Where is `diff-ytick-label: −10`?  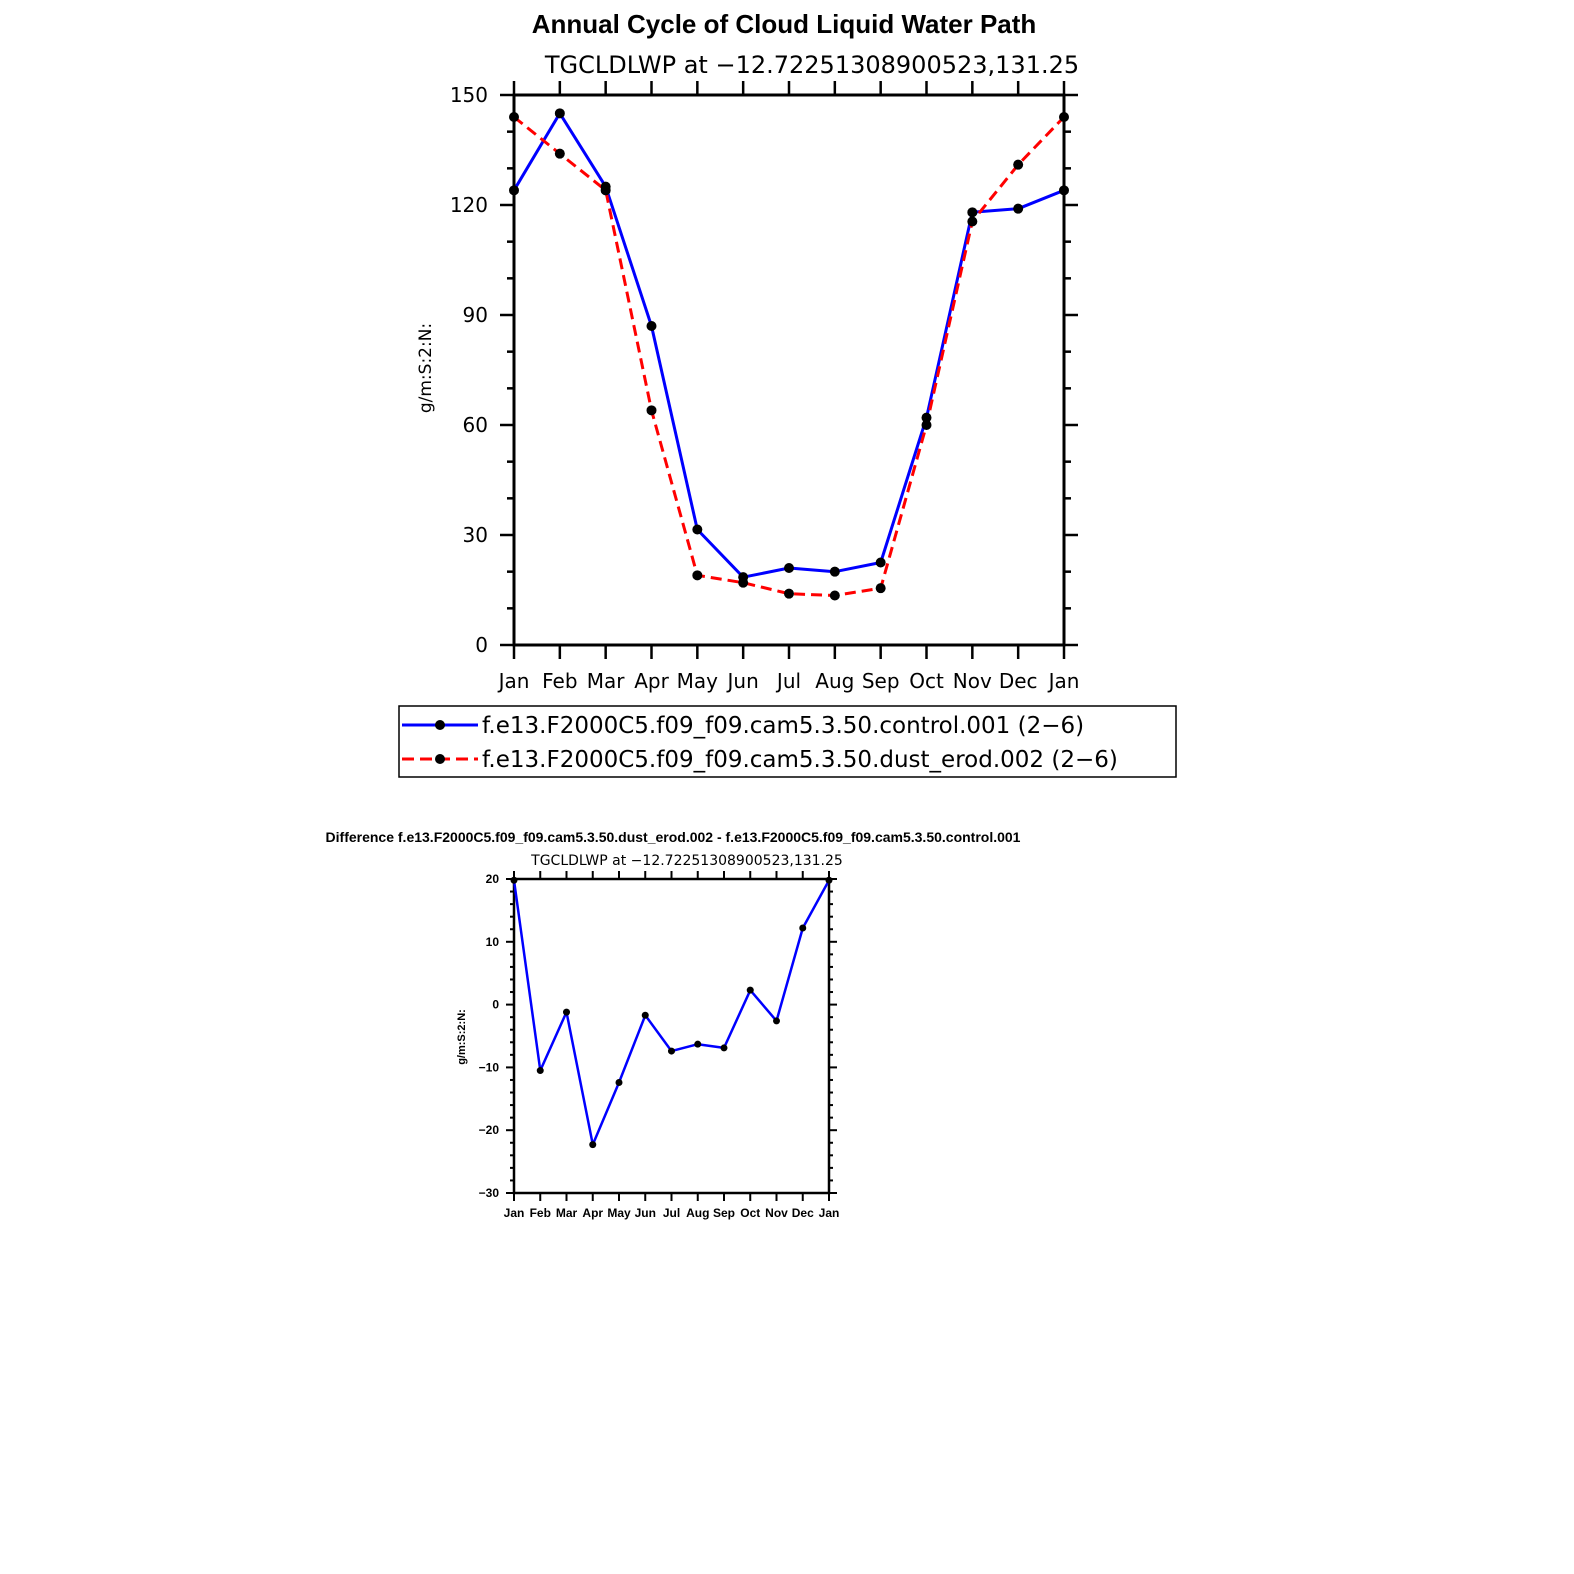
diff-ytick-label: −10 is located at coordinates (489, 1067).